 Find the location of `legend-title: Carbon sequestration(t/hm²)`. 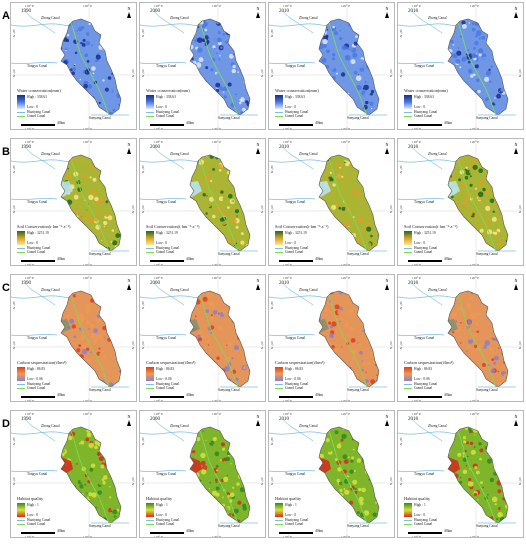

legend-title: Carbon sequestration(t/hm²) is located at coordinates (300, 362).